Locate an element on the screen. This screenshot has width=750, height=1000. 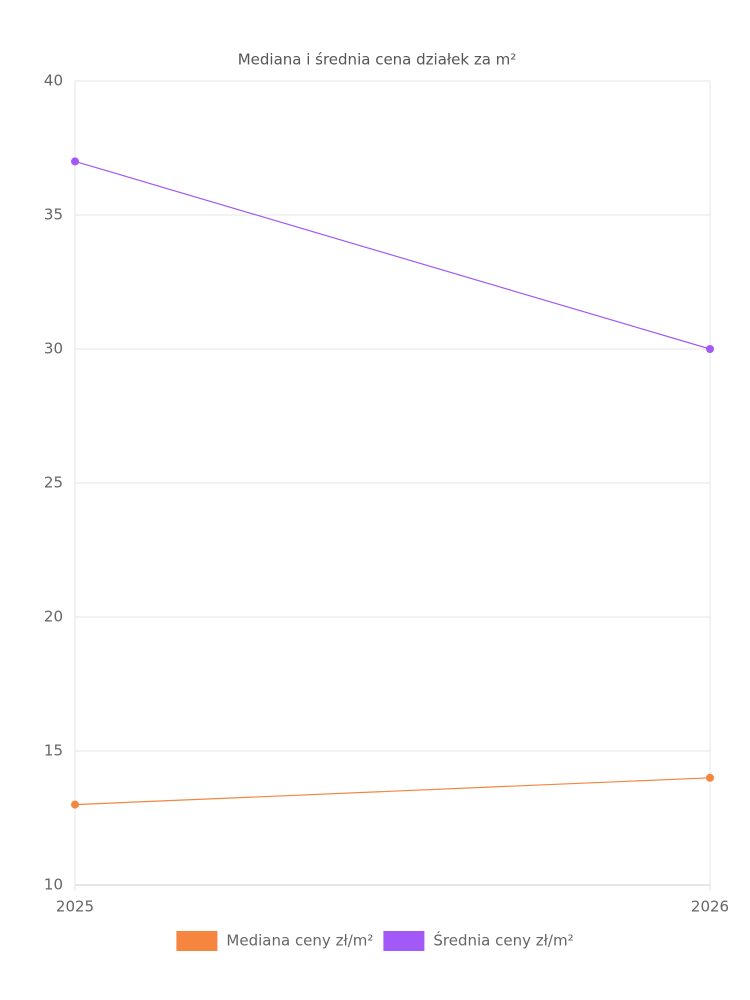
y-tick-label: 40 is located at coordinates (53, 81).